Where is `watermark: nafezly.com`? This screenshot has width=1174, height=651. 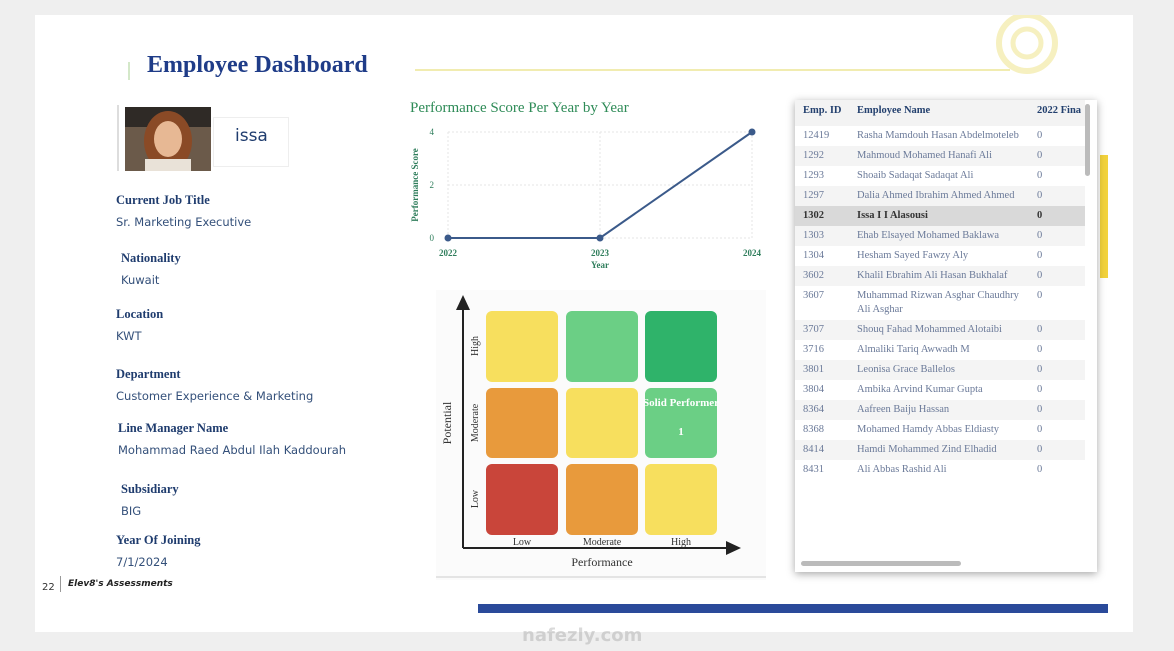 watermark: nafezly.com is located at coordinates (582, 635).